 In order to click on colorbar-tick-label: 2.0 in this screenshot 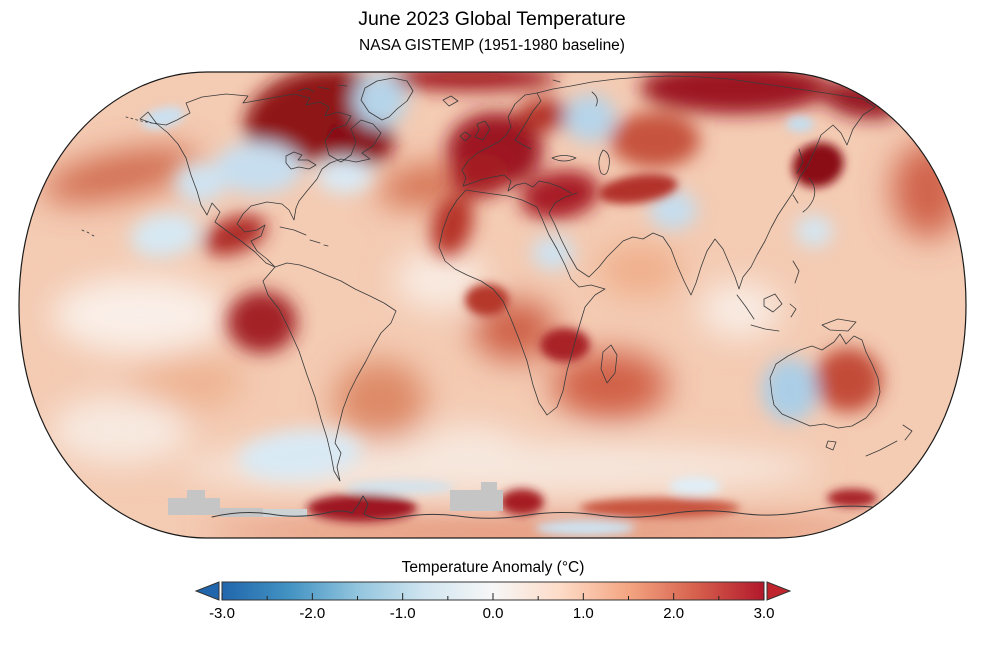, I will do `click(673, 613)`.